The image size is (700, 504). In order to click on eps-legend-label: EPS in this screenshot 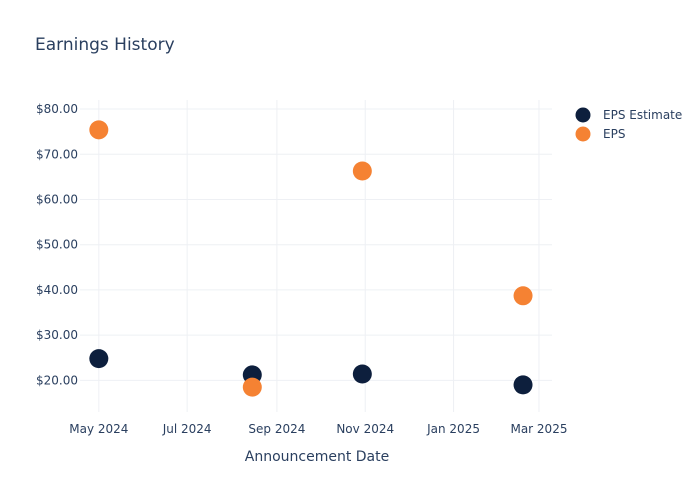, I will do `click(614, 134)`.